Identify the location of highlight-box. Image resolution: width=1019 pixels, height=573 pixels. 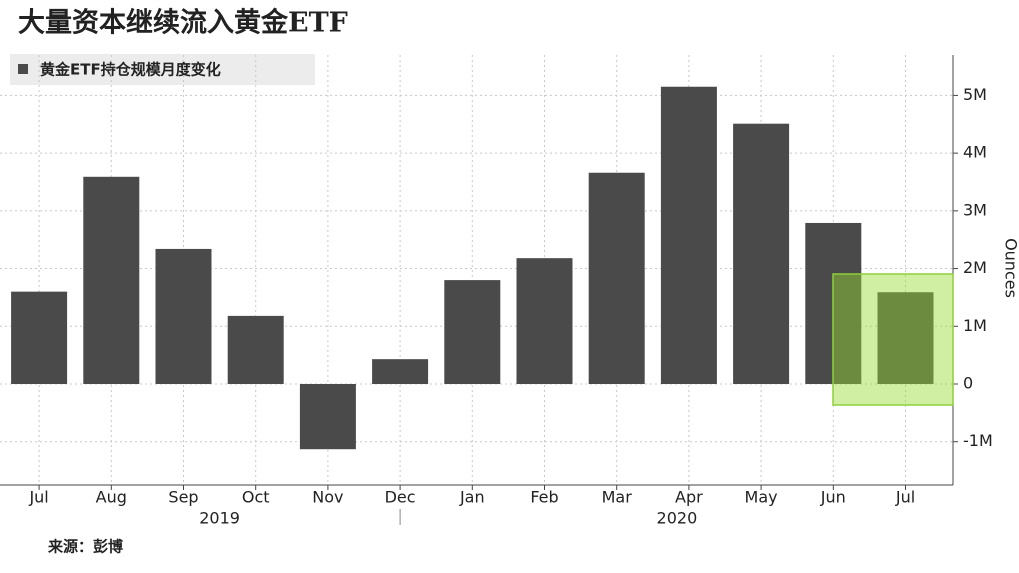
(893, 339).